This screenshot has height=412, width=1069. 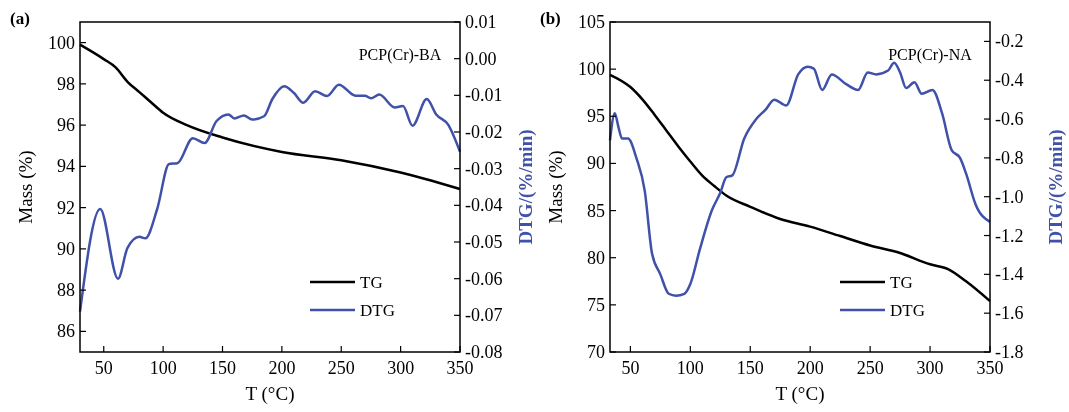 I want to click on y-tick-label: 95, so click(x=596, y=116).